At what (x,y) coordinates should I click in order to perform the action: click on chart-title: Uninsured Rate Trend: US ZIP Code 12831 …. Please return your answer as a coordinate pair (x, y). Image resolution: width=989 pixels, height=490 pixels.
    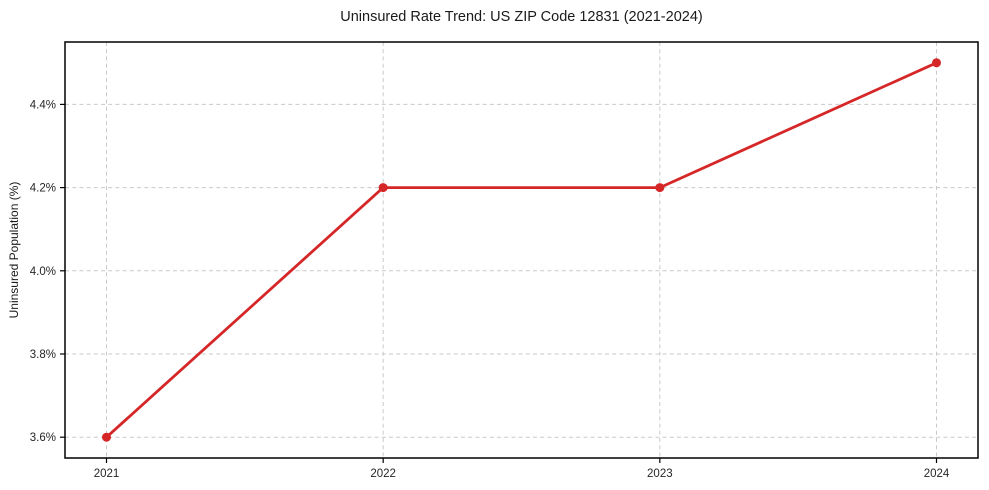
    Looking at the image, I should click on (521, 17).